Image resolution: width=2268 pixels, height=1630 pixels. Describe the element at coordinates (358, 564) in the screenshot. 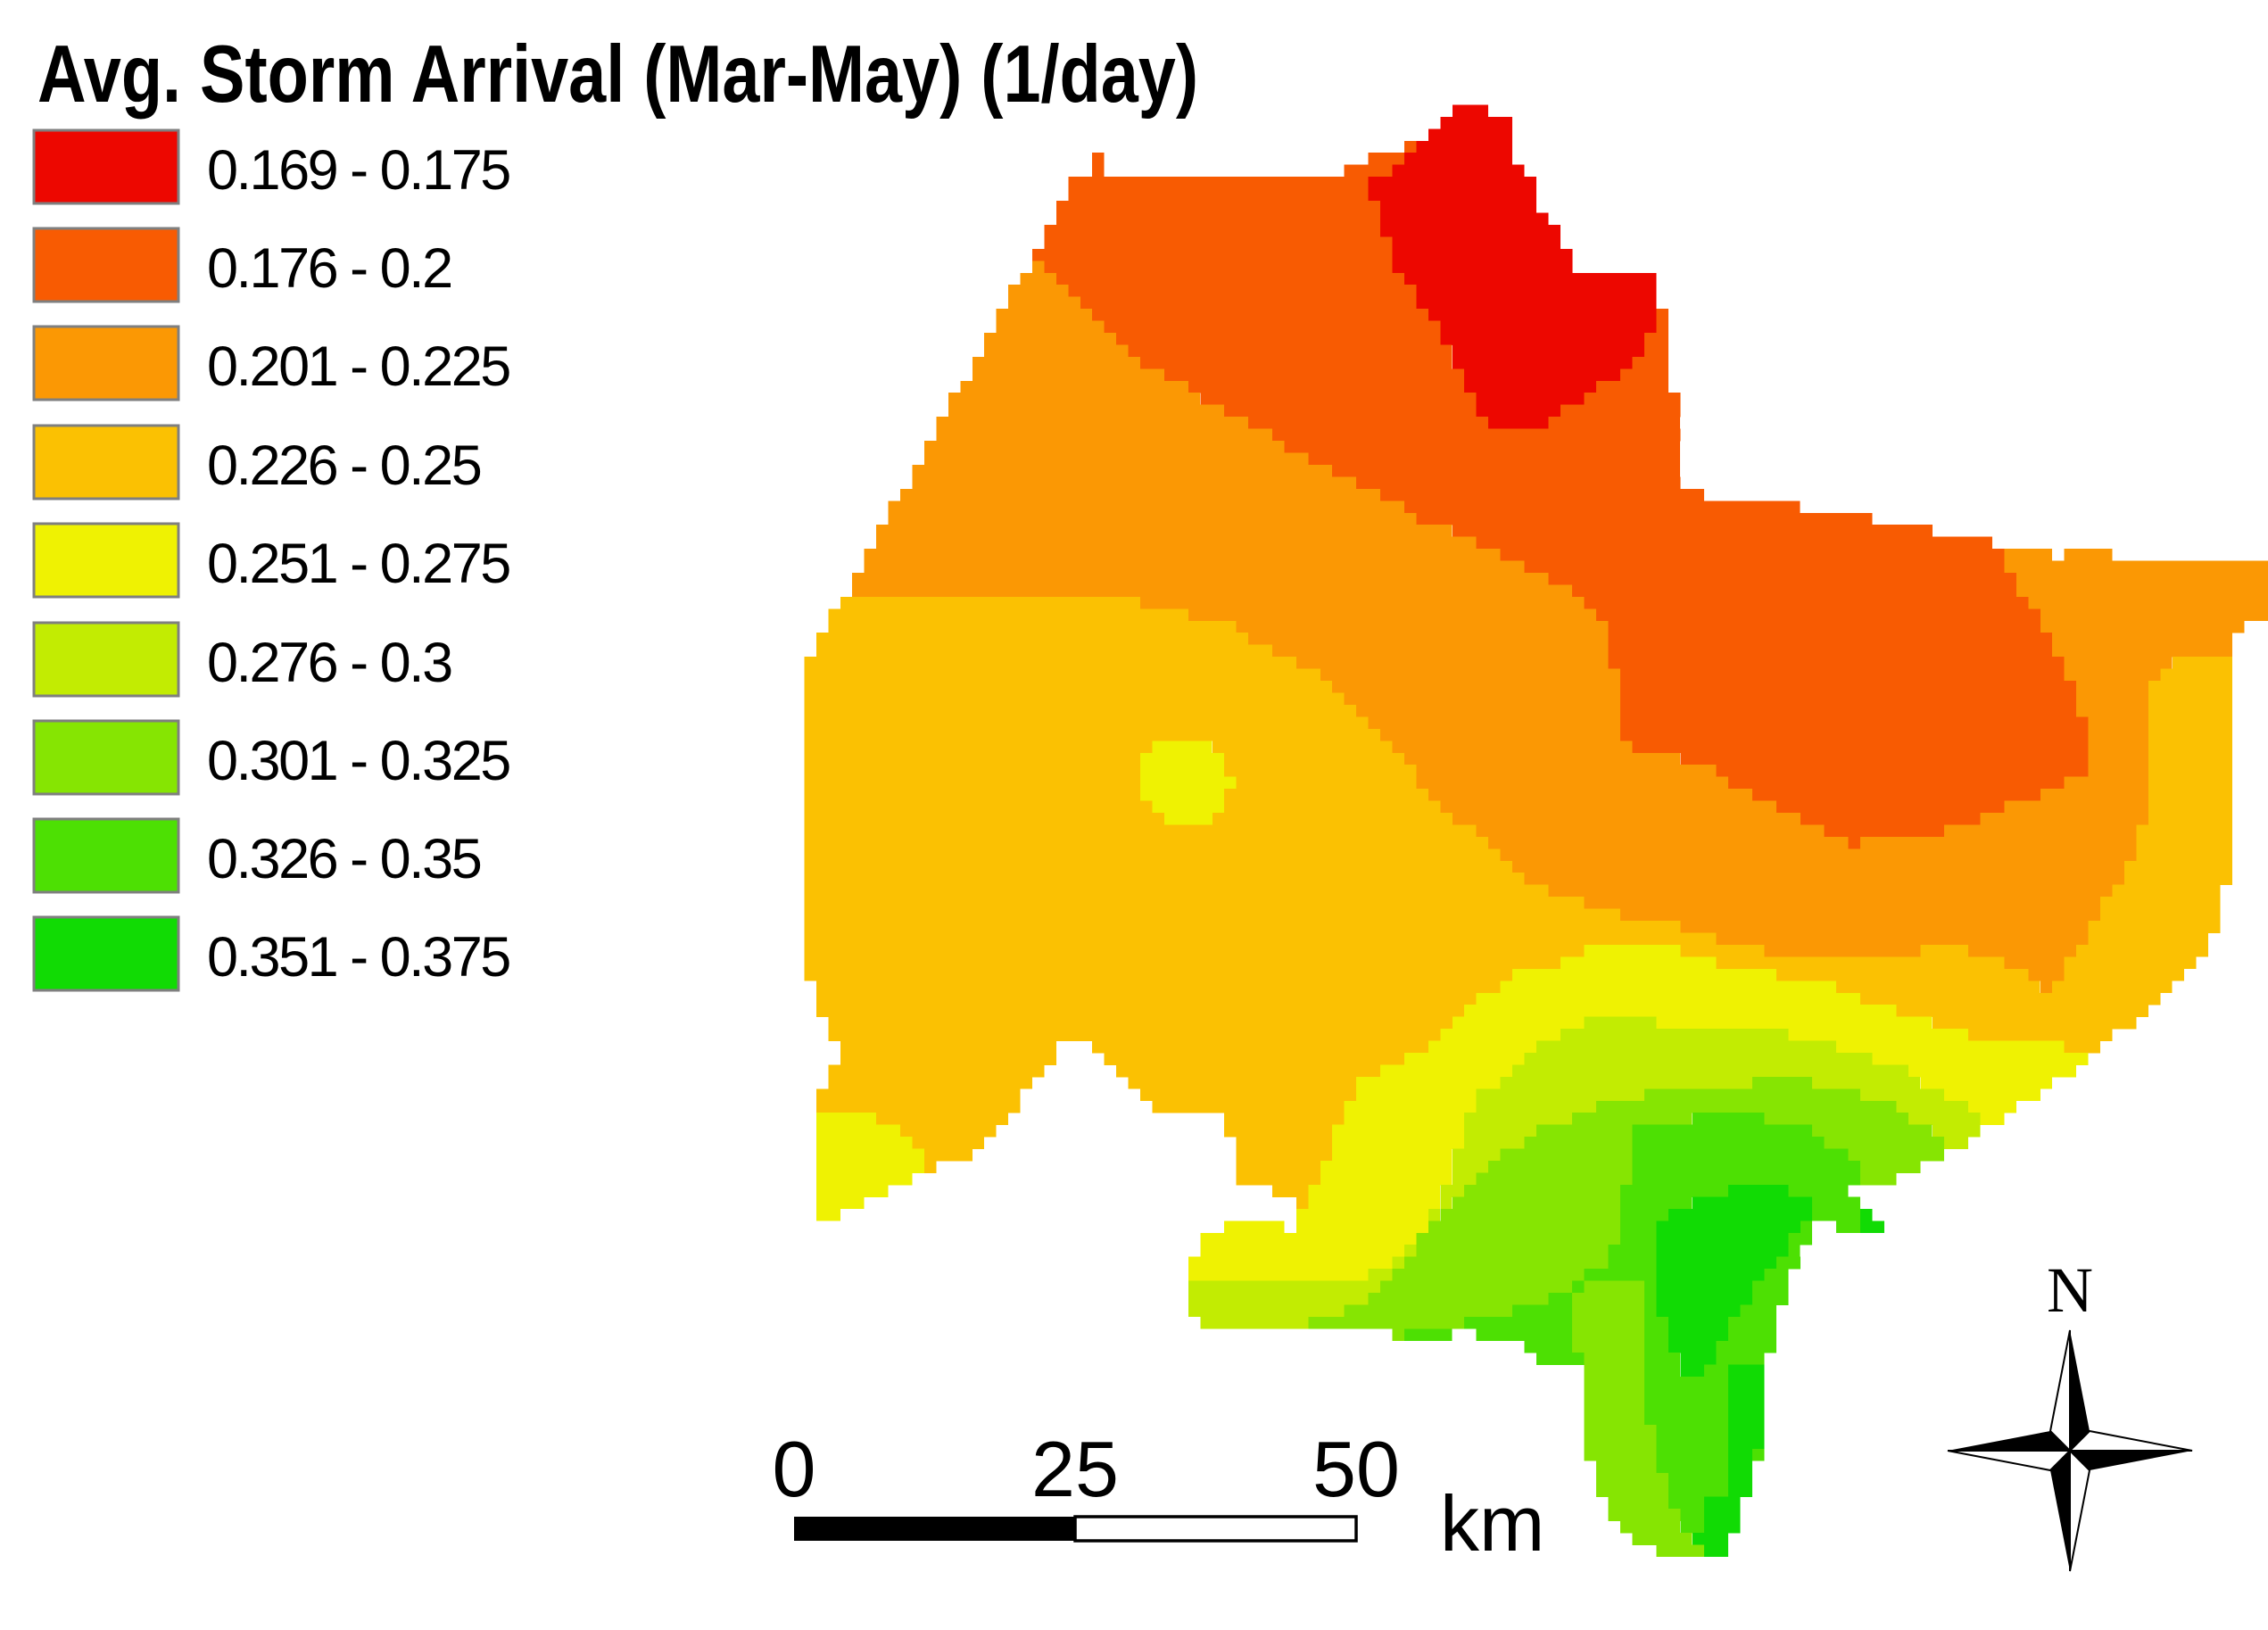

I see `svg-text: 0.251 - 0.275` at that location.